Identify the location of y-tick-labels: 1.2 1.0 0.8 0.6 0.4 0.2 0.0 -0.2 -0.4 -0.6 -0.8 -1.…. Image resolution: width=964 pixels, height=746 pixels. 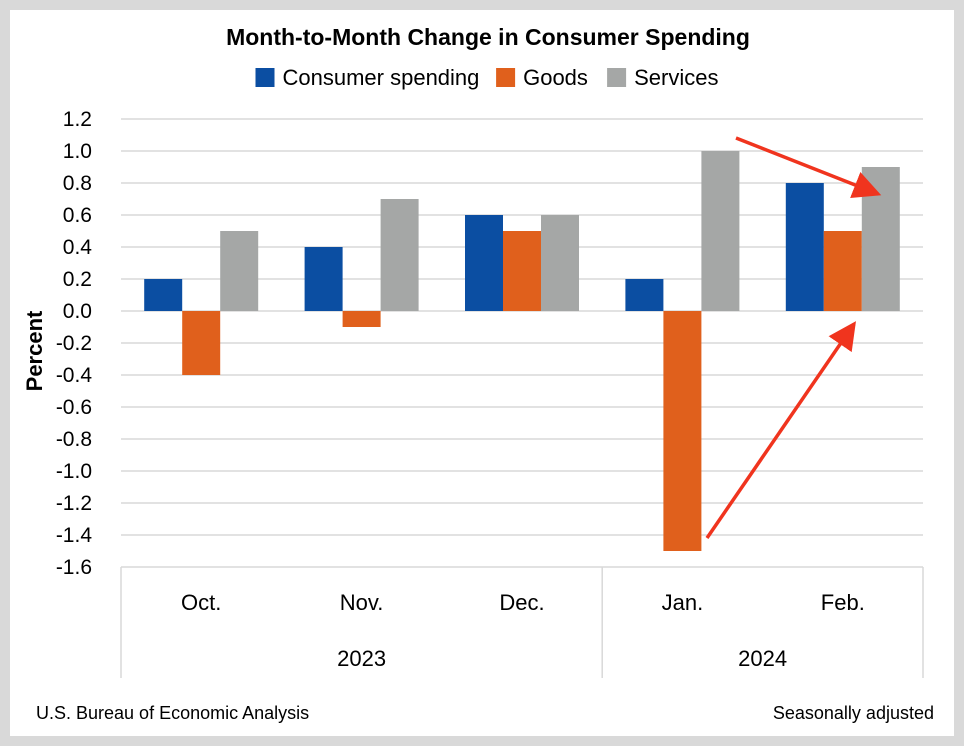
(74, 343).